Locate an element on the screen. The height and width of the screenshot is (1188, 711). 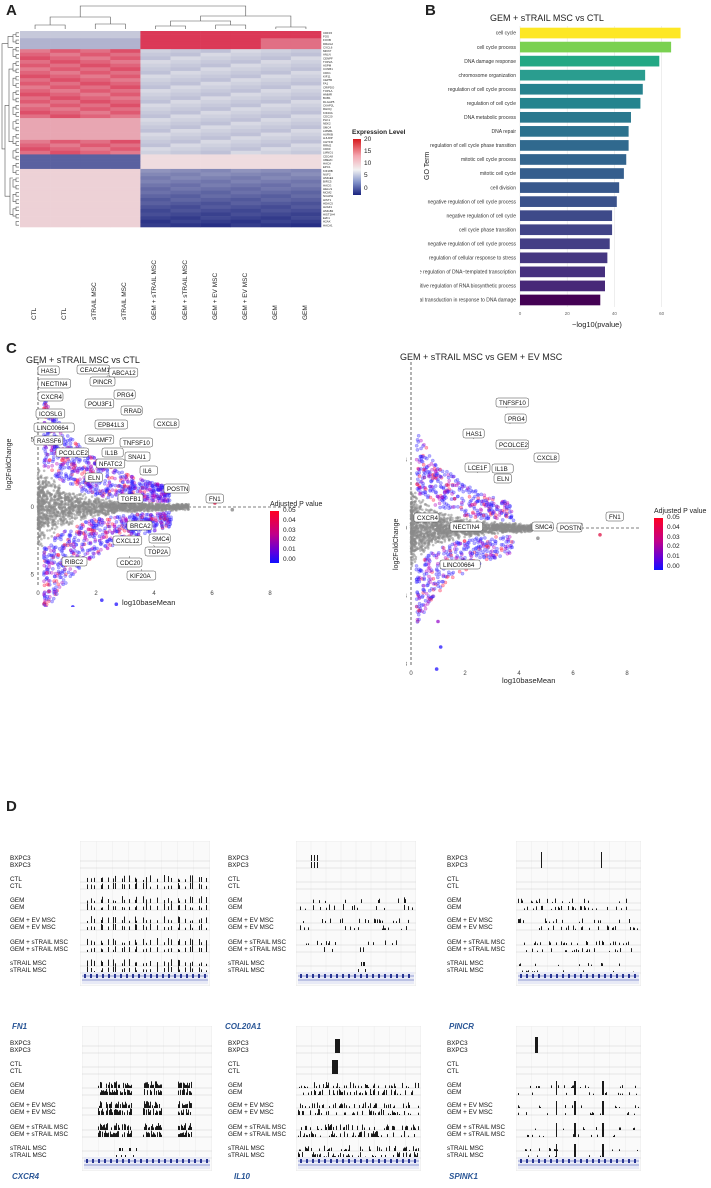
heatmap-gene-label: LMNO1 is located at coordinates (328, 153).